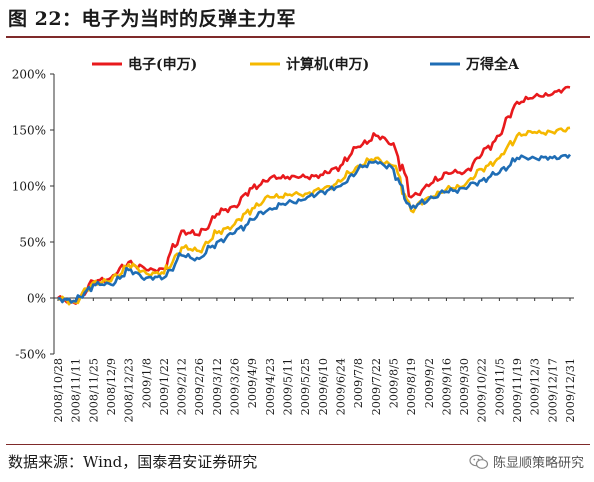  What do you see at coordinates (29, 131) in the screenshot?
I see `y-tick-label: 150%` at bounding box center [29, 131].